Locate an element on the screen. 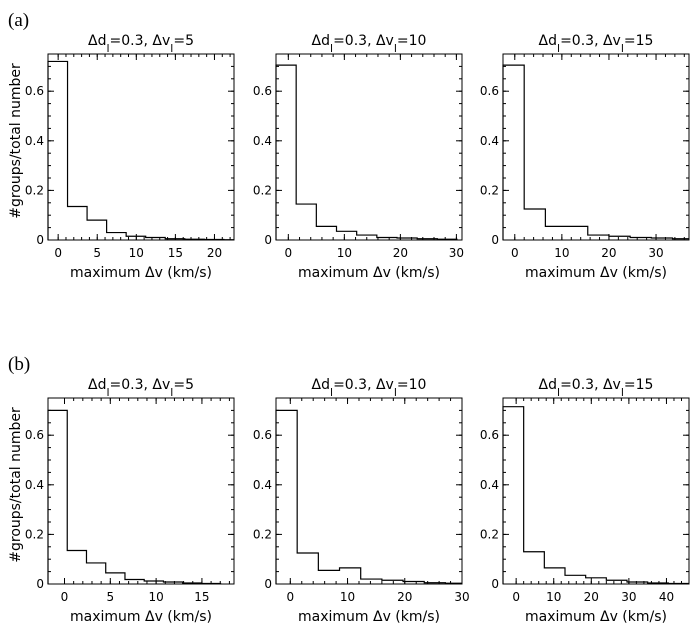  panel-label-b: (b) is located at coordinates (19, 364).